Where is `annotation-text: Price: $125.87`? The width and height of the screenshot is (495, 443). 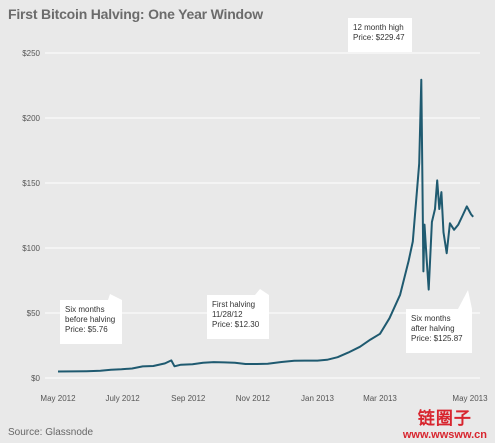 annotation-text: Price: $125.87 is located at coordinates (437, 338).